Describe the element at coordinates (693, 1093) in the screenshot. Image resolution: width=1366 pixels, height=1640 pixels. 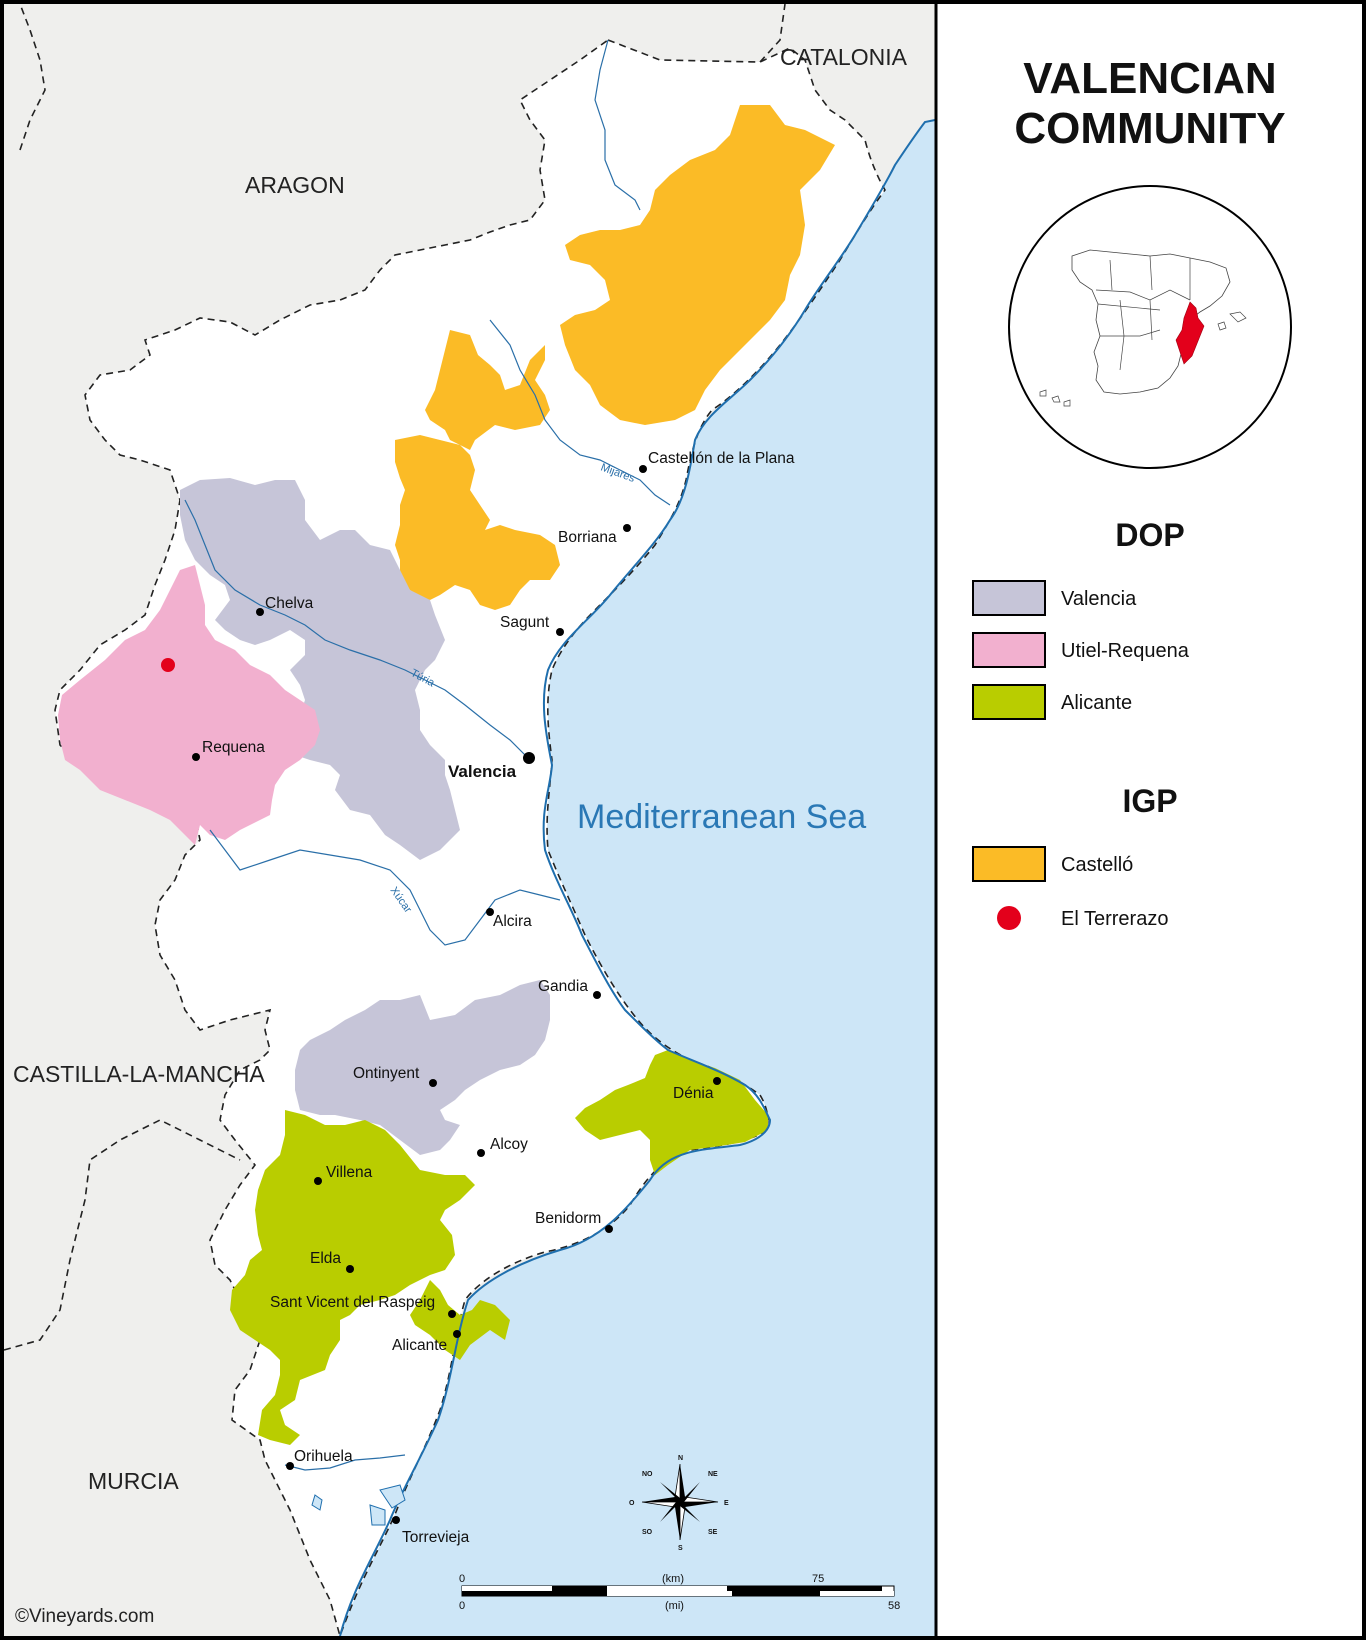
I see `city-label-denia: Dénia` at that location.